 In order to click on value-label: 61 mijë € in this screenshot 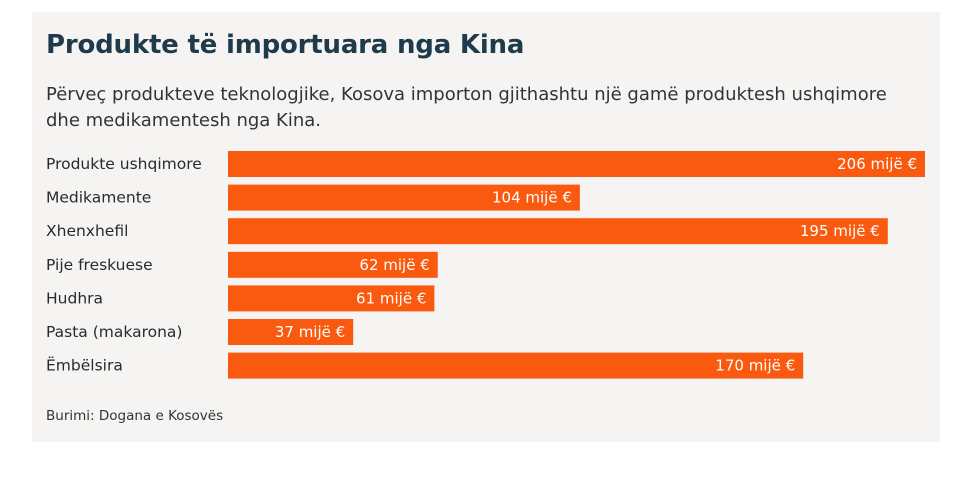, I will do `click(391, 298)`.